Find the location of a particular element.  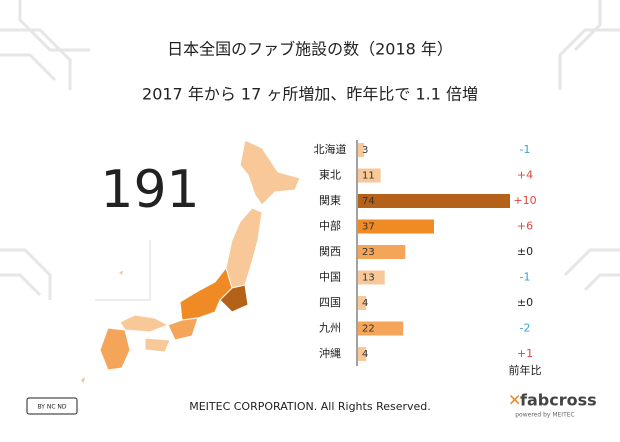

bar-value-label: 37 is located at coordinates (368, 227).